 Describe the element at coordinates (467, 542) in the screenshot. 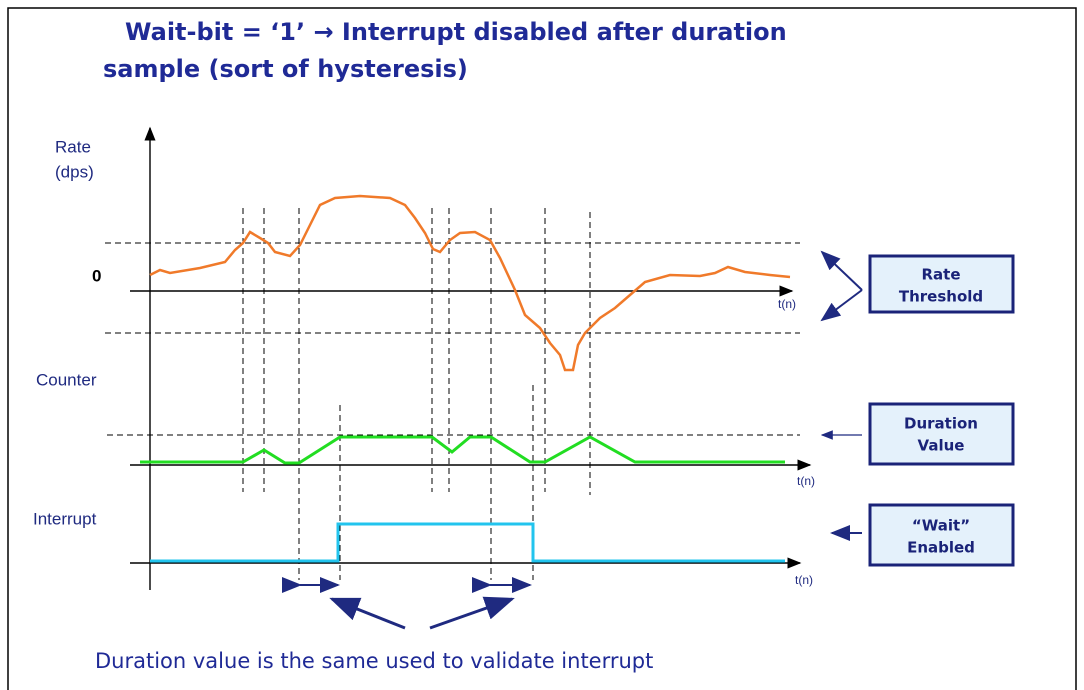

I see `interrupt-curve` at that location.